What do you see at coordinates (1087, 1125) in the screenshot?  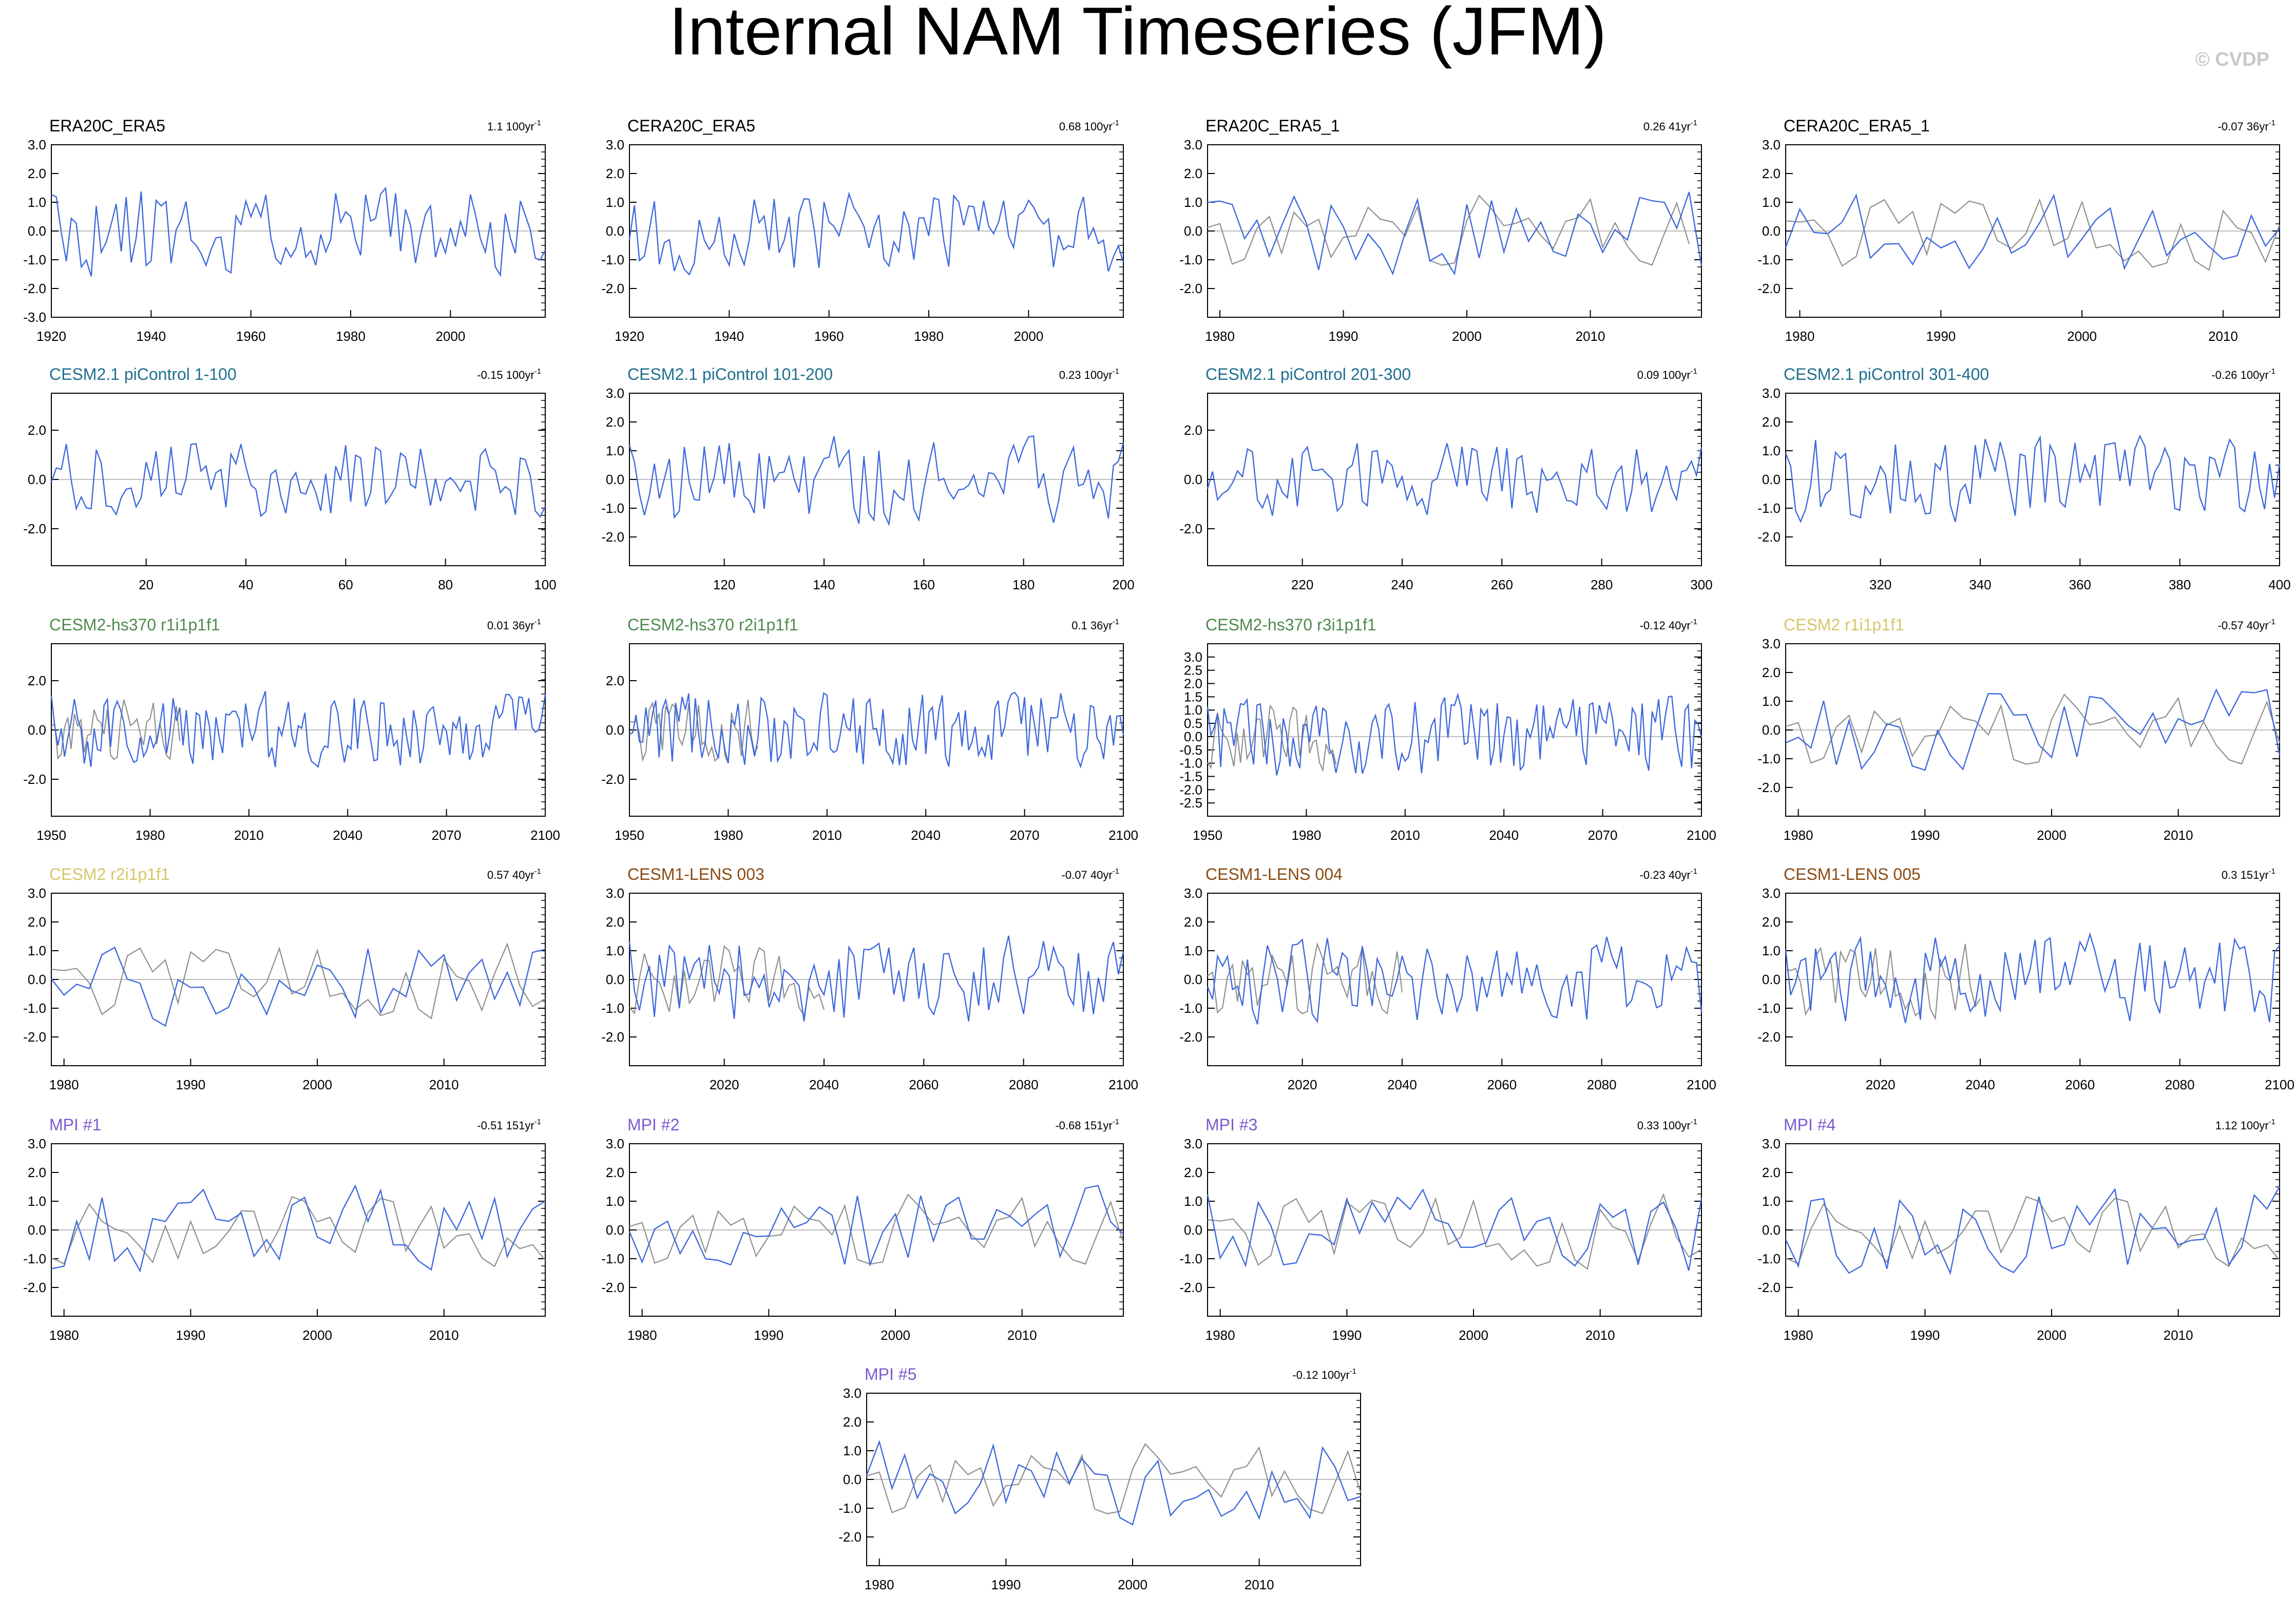 I see `trend-label: -0.68 151yr-1` at bounding box center [1087, 1125].